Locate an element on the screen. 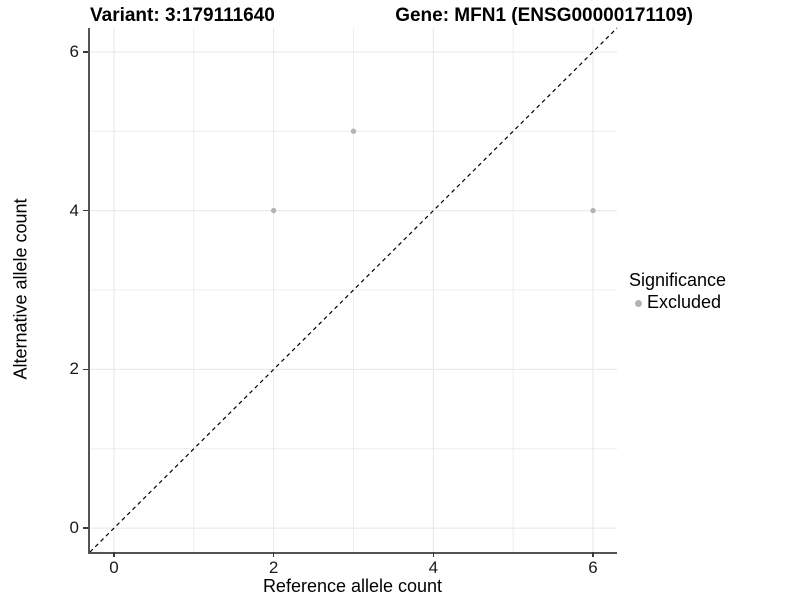  legend-key-dot-icon is located at coordinates (638, 303).